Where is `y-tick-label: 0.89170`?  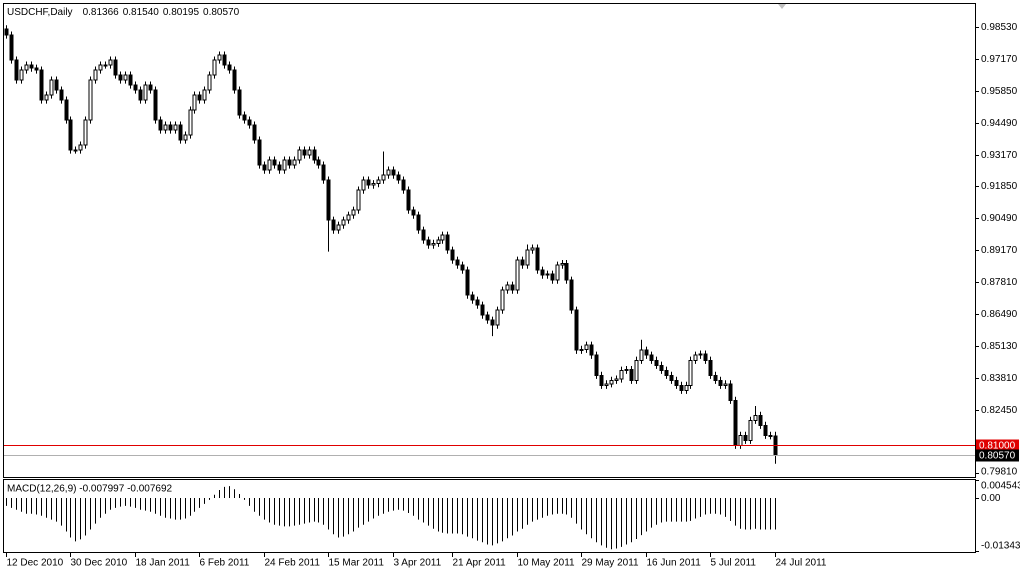
y-tick-label: 0.89170 is located at coordinates (999, 250).